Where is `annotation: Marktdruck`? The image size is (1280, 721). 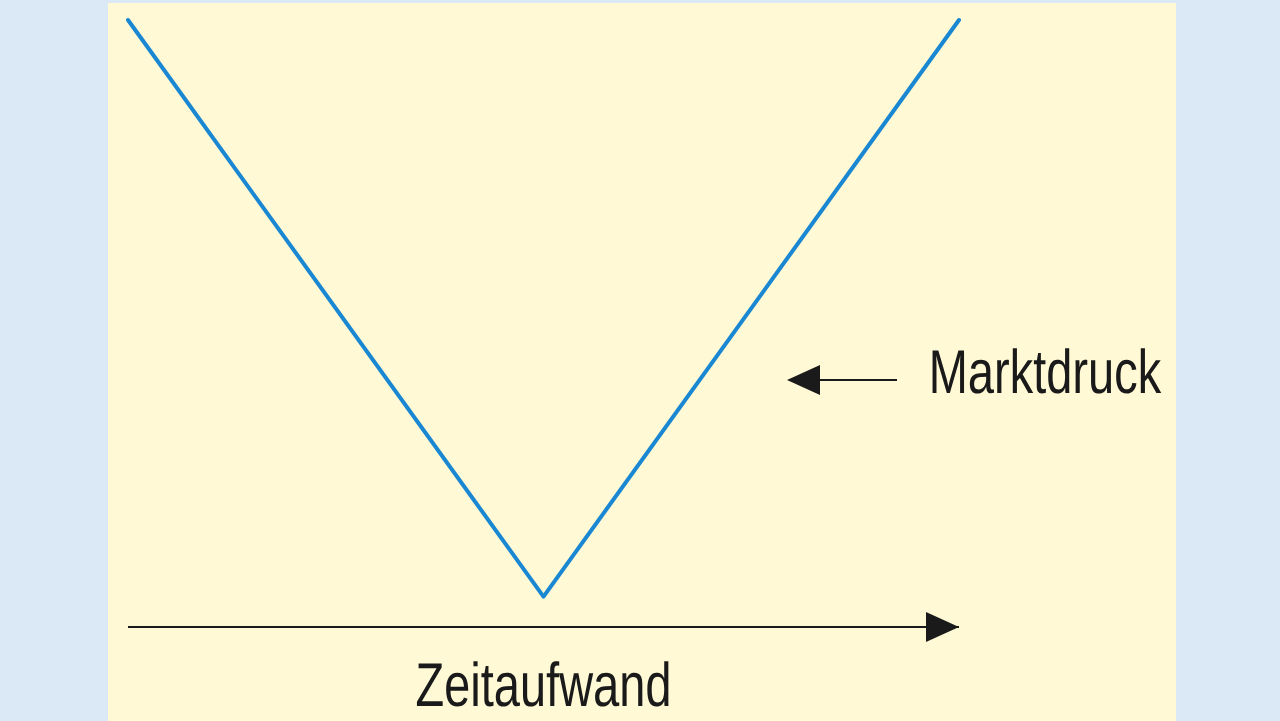
annotation: Marktdruck is located at coordinates (1047, 371).